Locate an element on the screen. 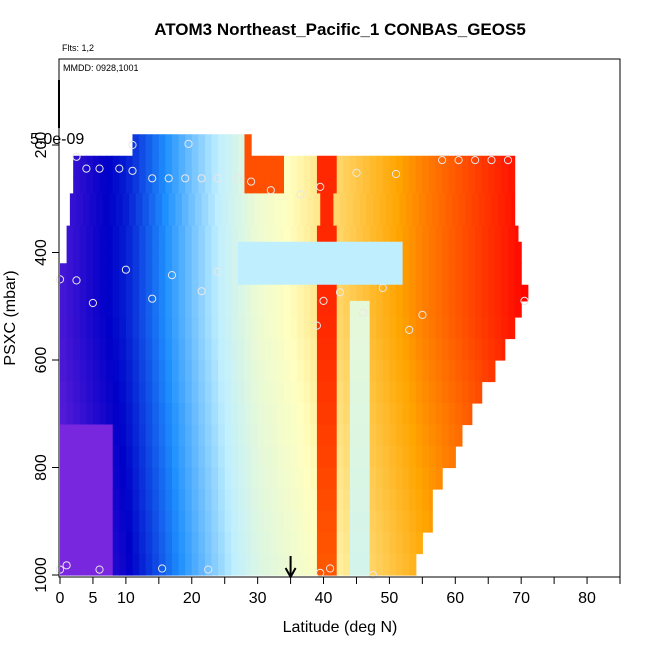  y-axis: 200 400 600 800 1000 is located at coordinates (46, 362).